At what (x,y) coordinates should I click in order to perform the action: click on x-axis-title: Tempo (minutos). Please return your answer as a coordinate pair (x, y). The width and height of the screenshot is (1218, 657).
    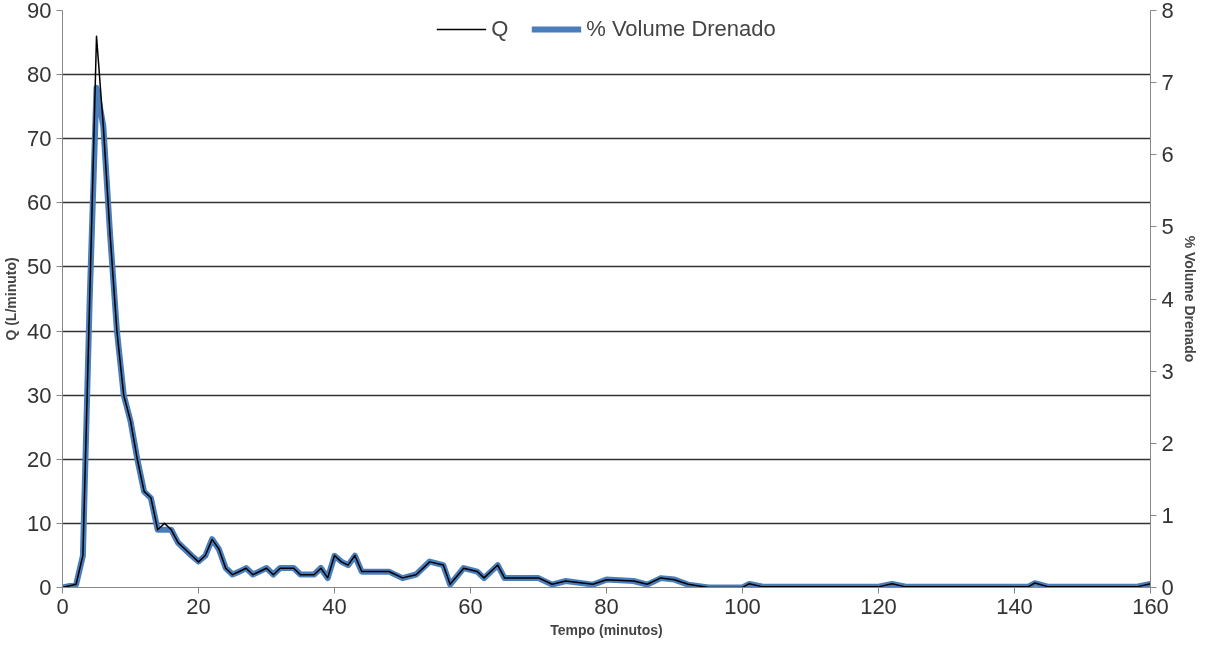
    Looking at the image, I should click on (606, 629).